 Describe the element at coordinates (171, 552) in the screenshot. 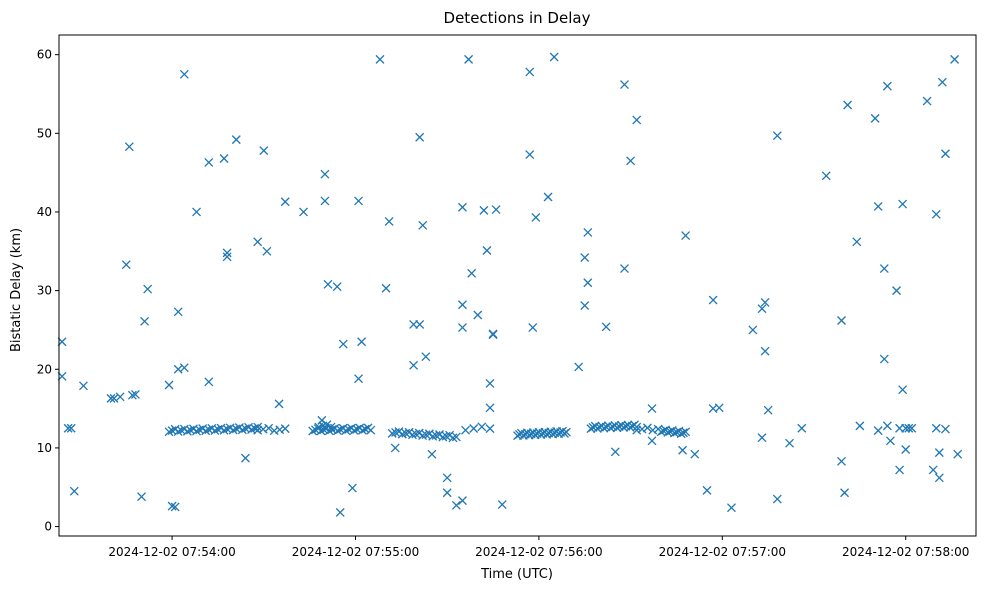

I see `x-tick-label: 2024-12-02 07:54:00` at that location.